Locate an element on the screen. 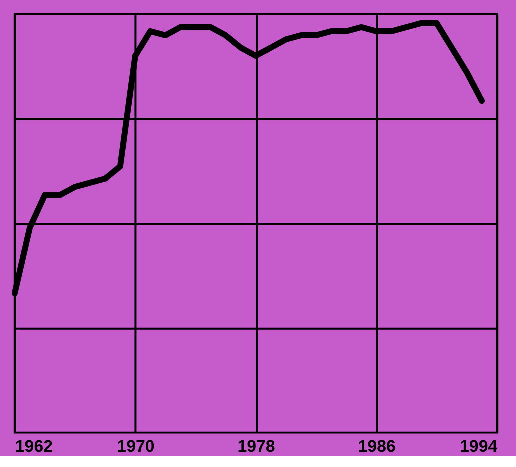  x-tick-label: 1962 is located at coordinates (34, 446).